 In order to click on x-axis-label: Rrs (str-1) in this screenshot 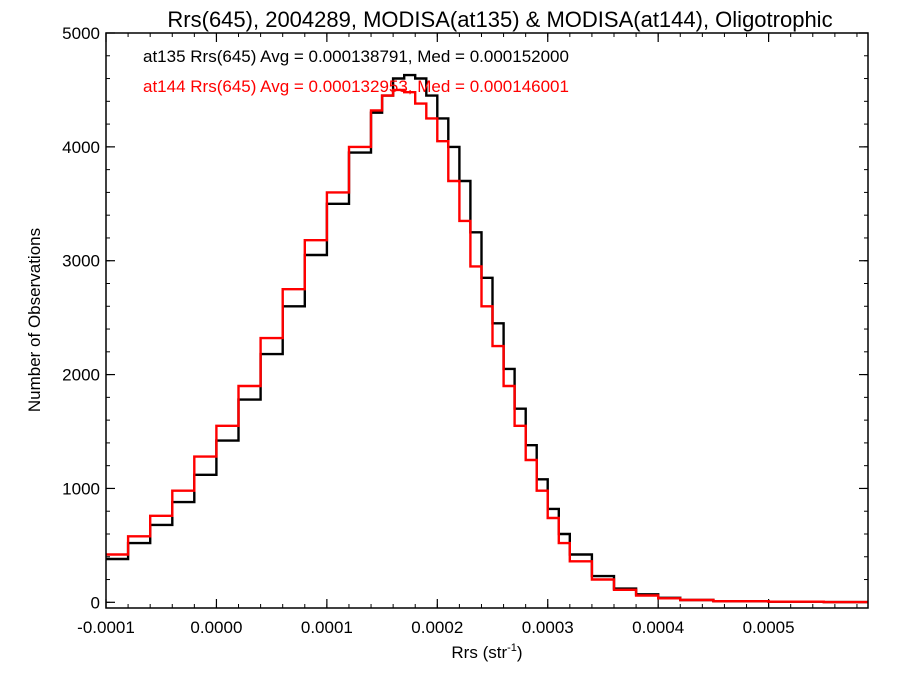, I will do `click(486, 652)`.